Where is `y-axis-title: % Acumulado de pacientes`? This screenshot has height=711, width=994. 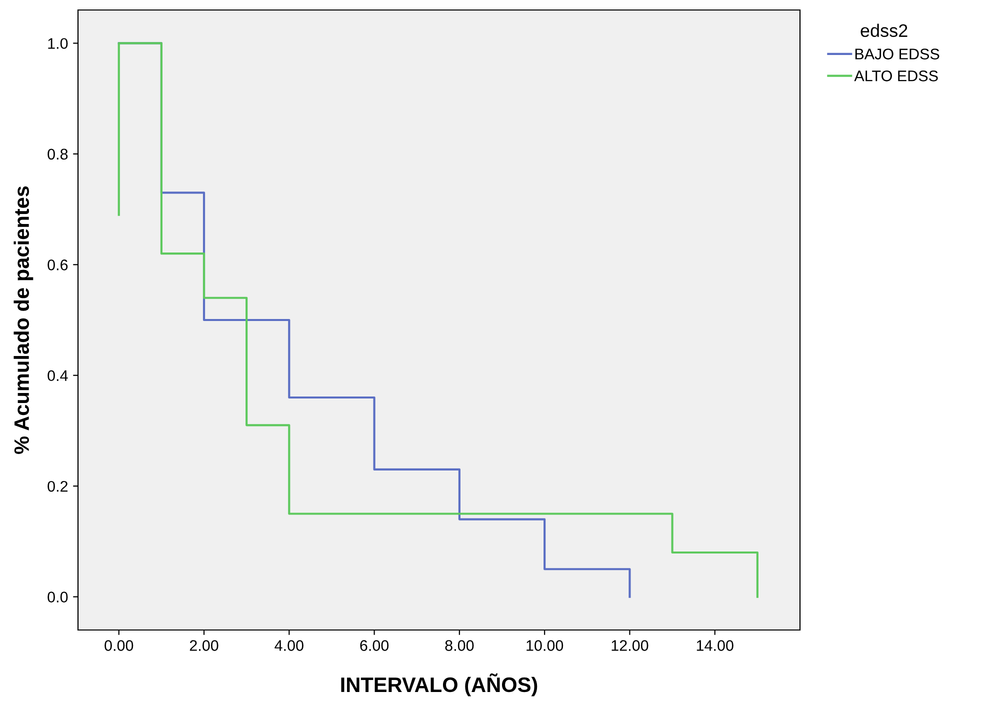
y-axis-title: % Acumulado de pacientes is located at coordinates (24, 320).